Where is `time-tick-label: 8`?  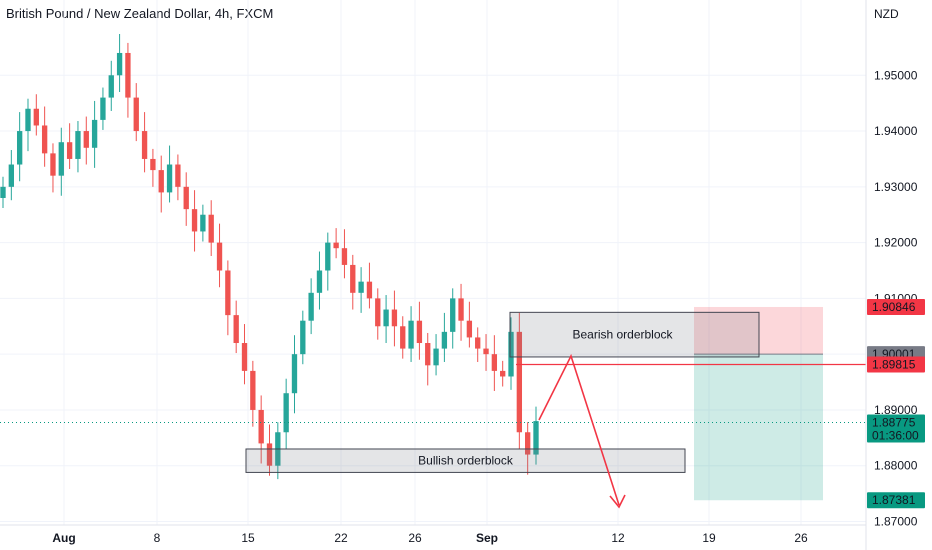 time-tick-label: 8 is located at coordinates (157, 538).